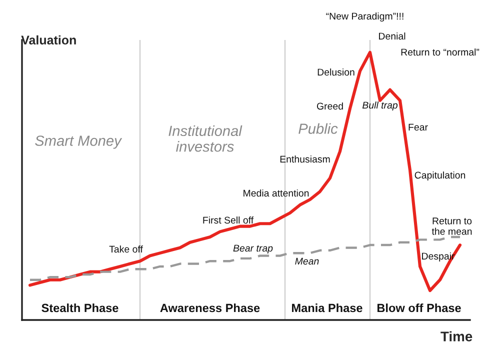 This screenshot has width=500, height=350. Describe the element at coordinates (452, 226) in the screenshot. I see `annotation: Return to the mean` at that location.